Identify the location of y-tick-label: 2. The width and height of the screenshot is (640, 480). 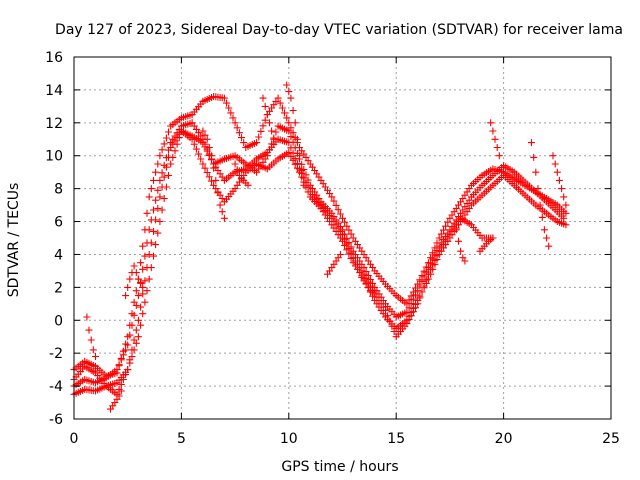
(58, 288).